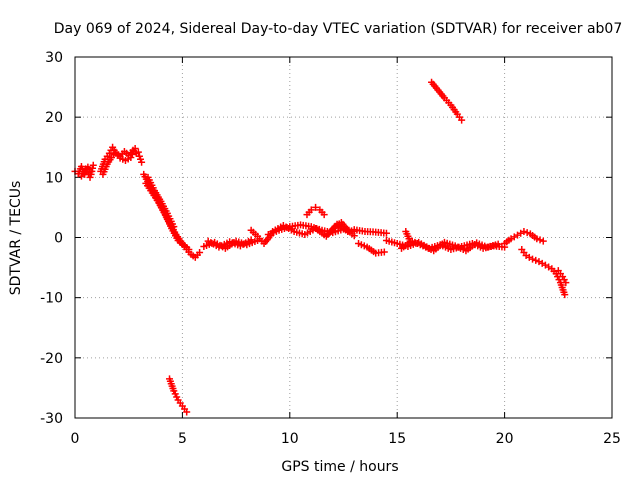  What do you see at coordinates (75, 439) in the screenshot?
I see `x-tick-label: 0` at bounding box center [75, 439].